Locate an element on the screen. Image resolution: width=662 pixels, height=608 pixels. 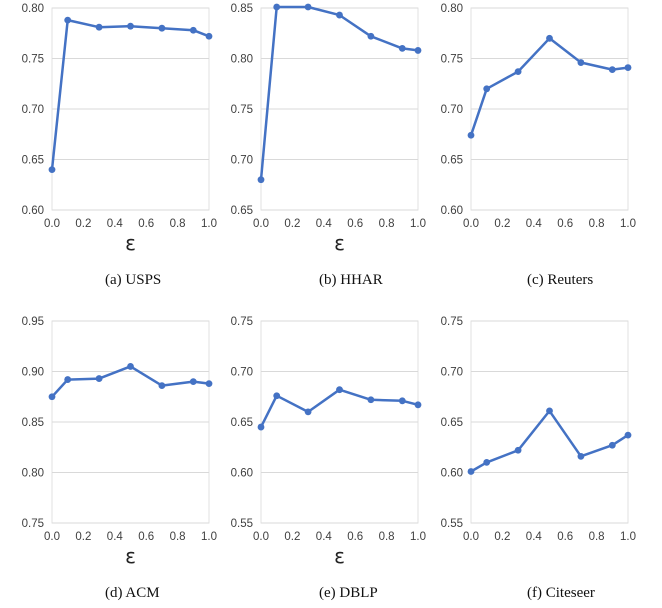
y-tick-label: 0.95 is located at coordinates (33, 322).